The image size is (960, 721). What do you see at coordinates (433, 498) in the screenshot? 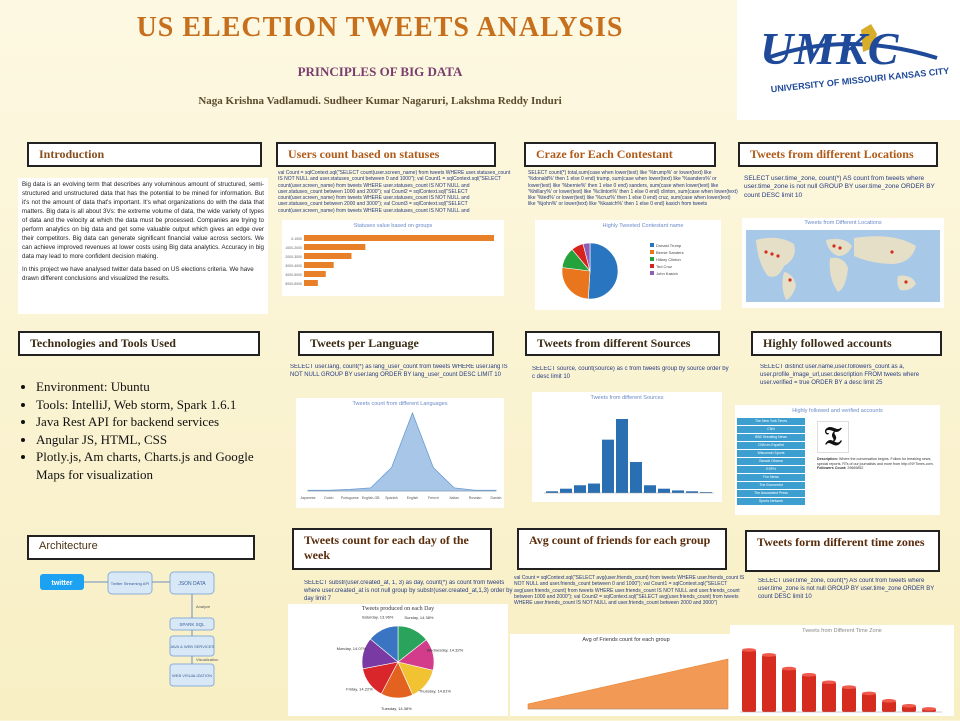
I see `language-tick: French` at bounding box center [433, 498].